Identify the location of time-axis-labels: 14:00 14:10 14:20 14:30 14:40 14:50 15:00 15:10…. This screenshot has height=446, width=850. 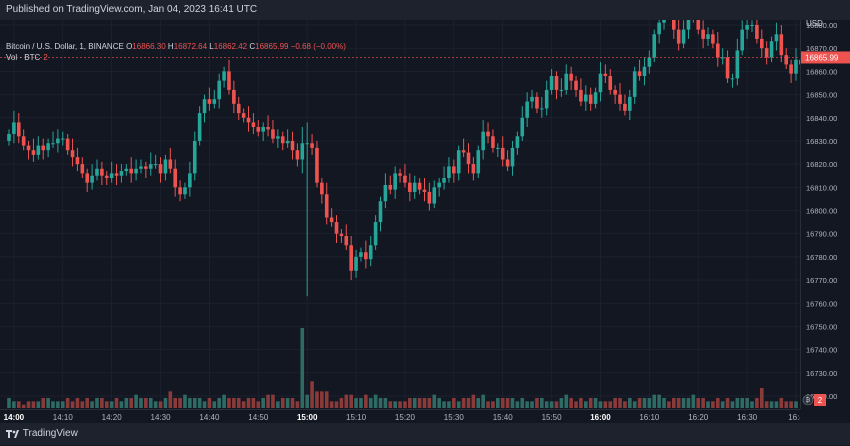
(404, 417).